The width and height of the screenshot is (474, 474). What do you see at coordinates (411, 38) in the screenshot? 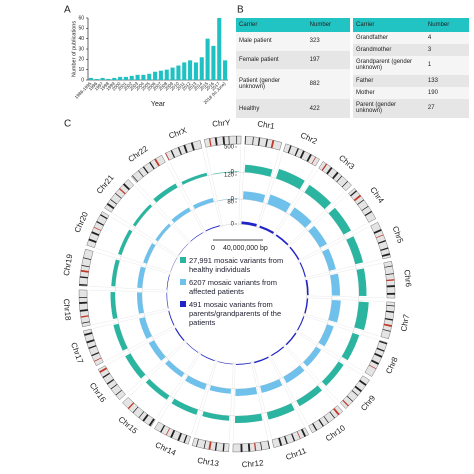
I see `row: Grandfather 4` at bounding box center [411, 38].